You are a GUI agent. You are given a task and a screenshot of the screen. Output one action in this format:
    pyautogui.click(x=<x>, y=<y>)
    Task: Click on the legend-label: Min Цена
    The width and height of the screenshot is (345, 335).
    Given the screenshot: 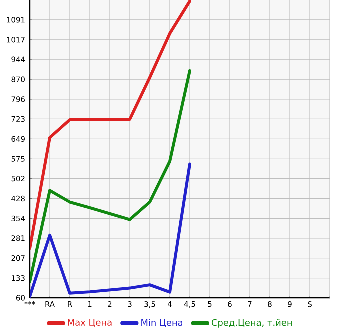 What is the action you would take?
    pyautogui.click(x=162, y=323)
    